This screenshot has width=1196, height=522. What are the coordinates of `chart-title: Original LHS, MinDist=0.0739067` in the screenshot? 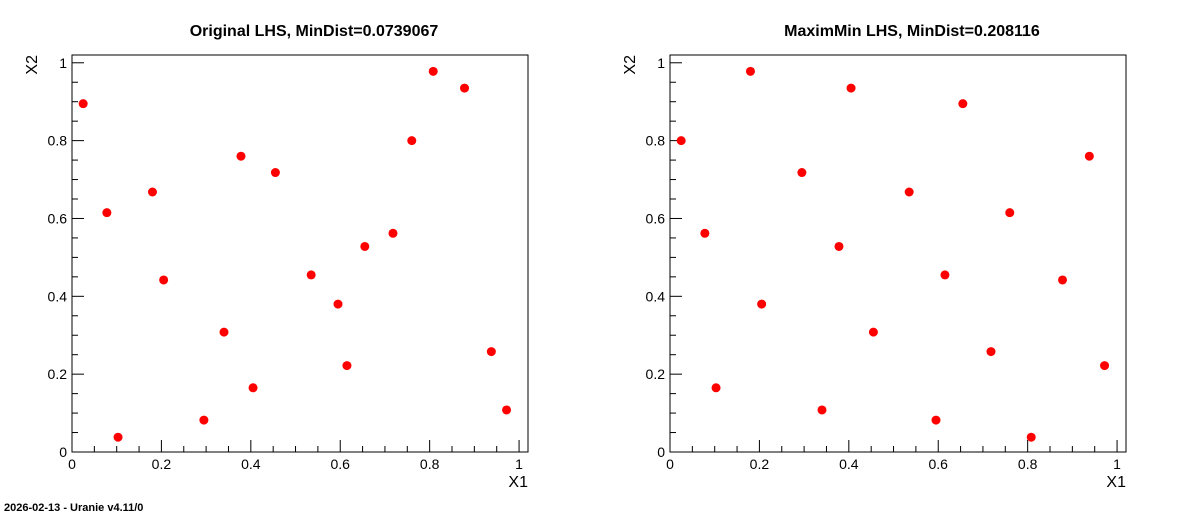 It's located at (314, 31).